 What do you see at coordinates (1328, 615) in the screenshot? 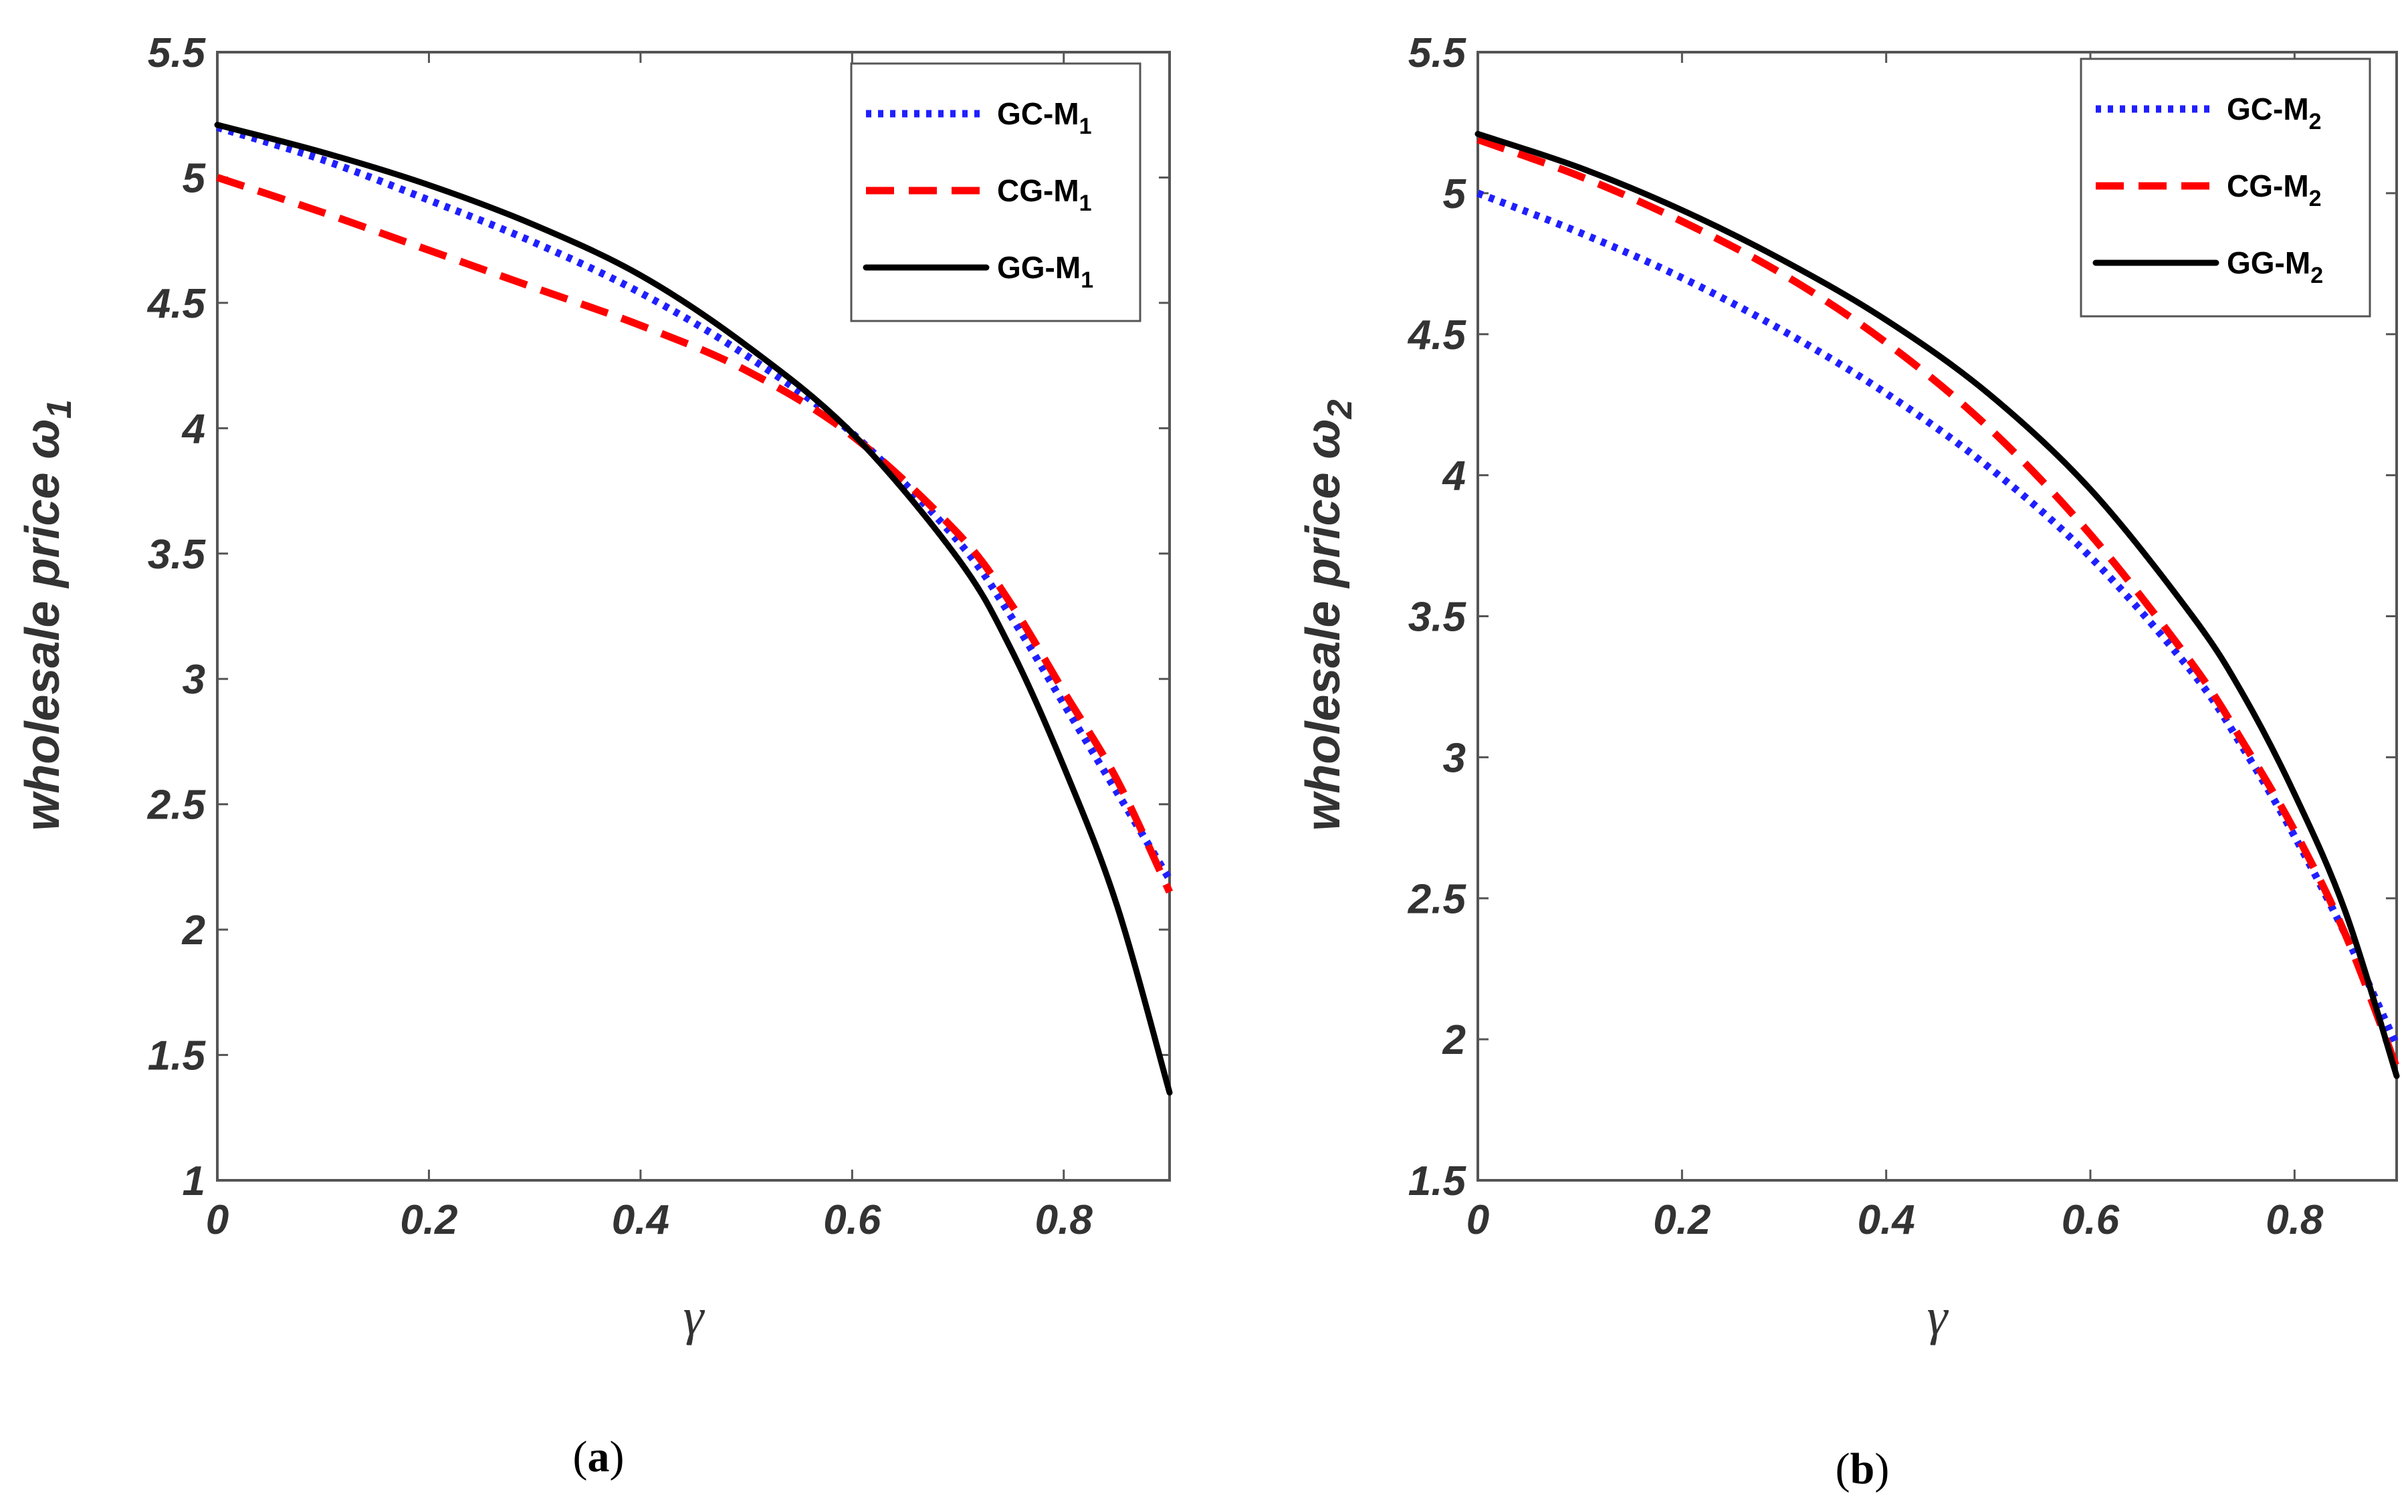
I see `y-axis-label-b: wholesale price ω2` at bounding box center [1328, 615].